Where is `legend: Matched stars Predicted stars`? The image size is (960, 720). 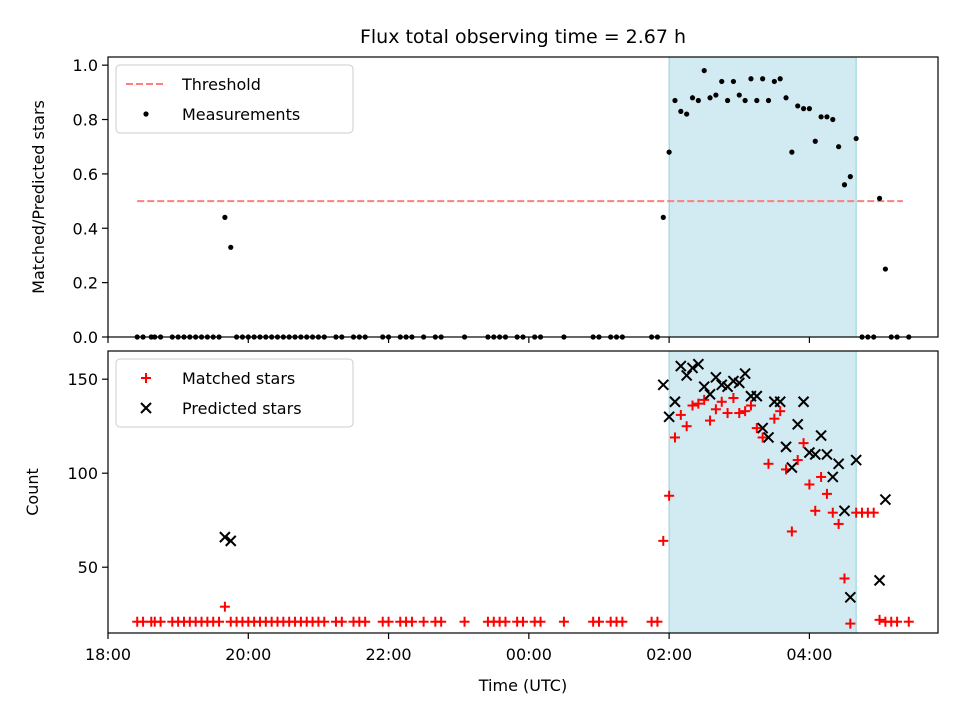
legend: Matched stars Predicted stars is located at coordinates (234, 393).